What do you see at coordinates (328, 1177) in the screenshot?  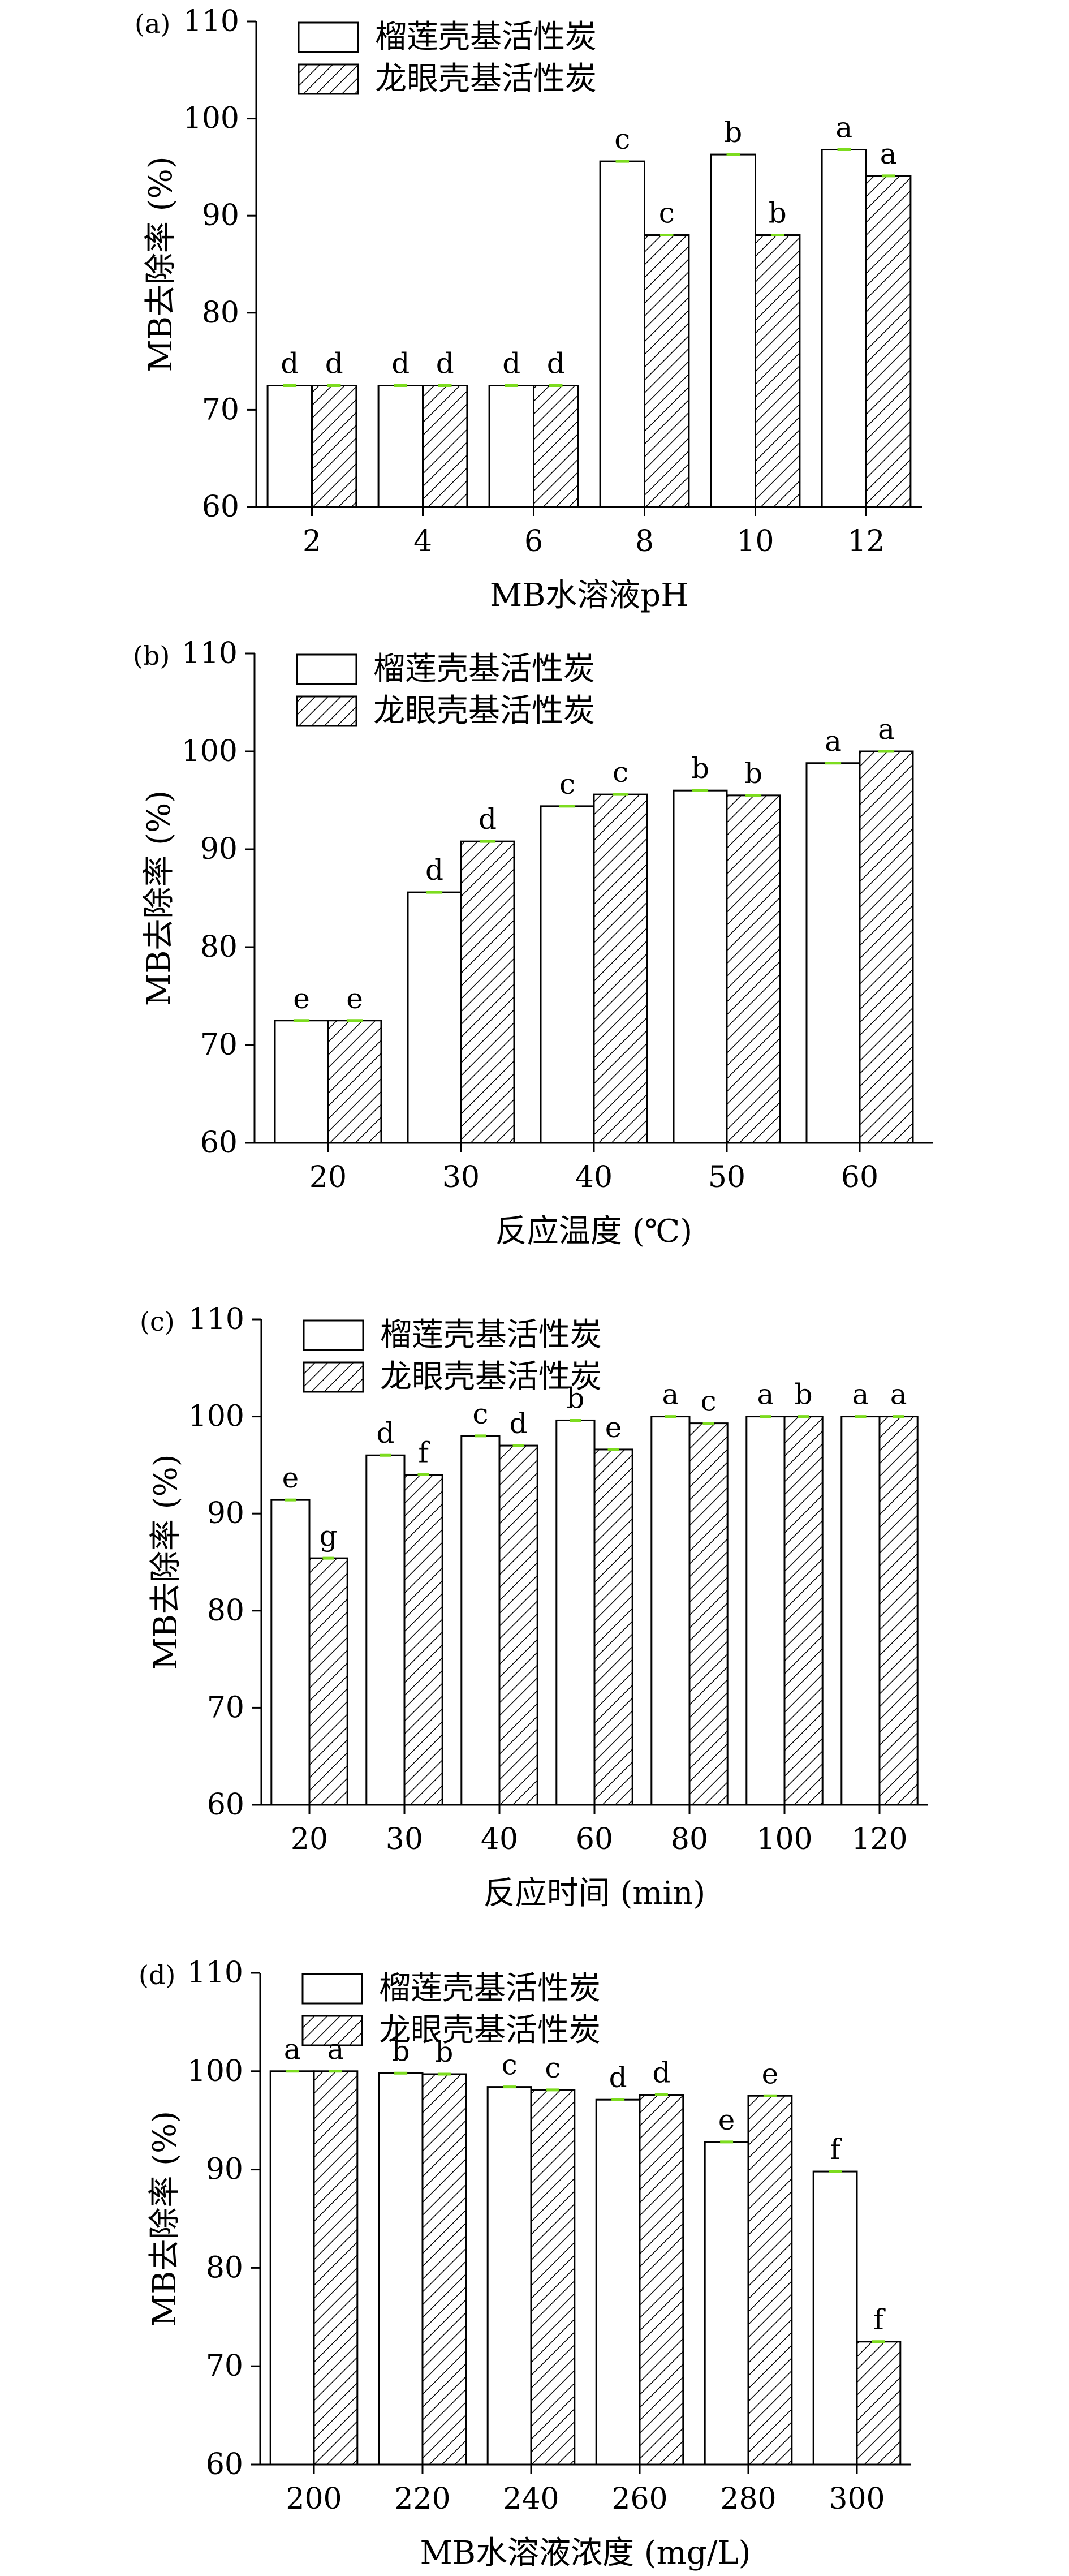 I see `x-tick-label: 20` at bounding box center [328, 1177].